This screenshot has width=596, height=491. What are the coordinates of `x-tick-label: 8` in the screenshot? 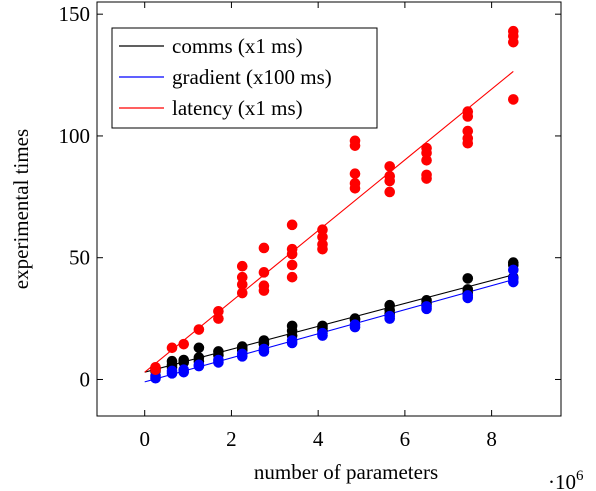 It's located at (491, 439).